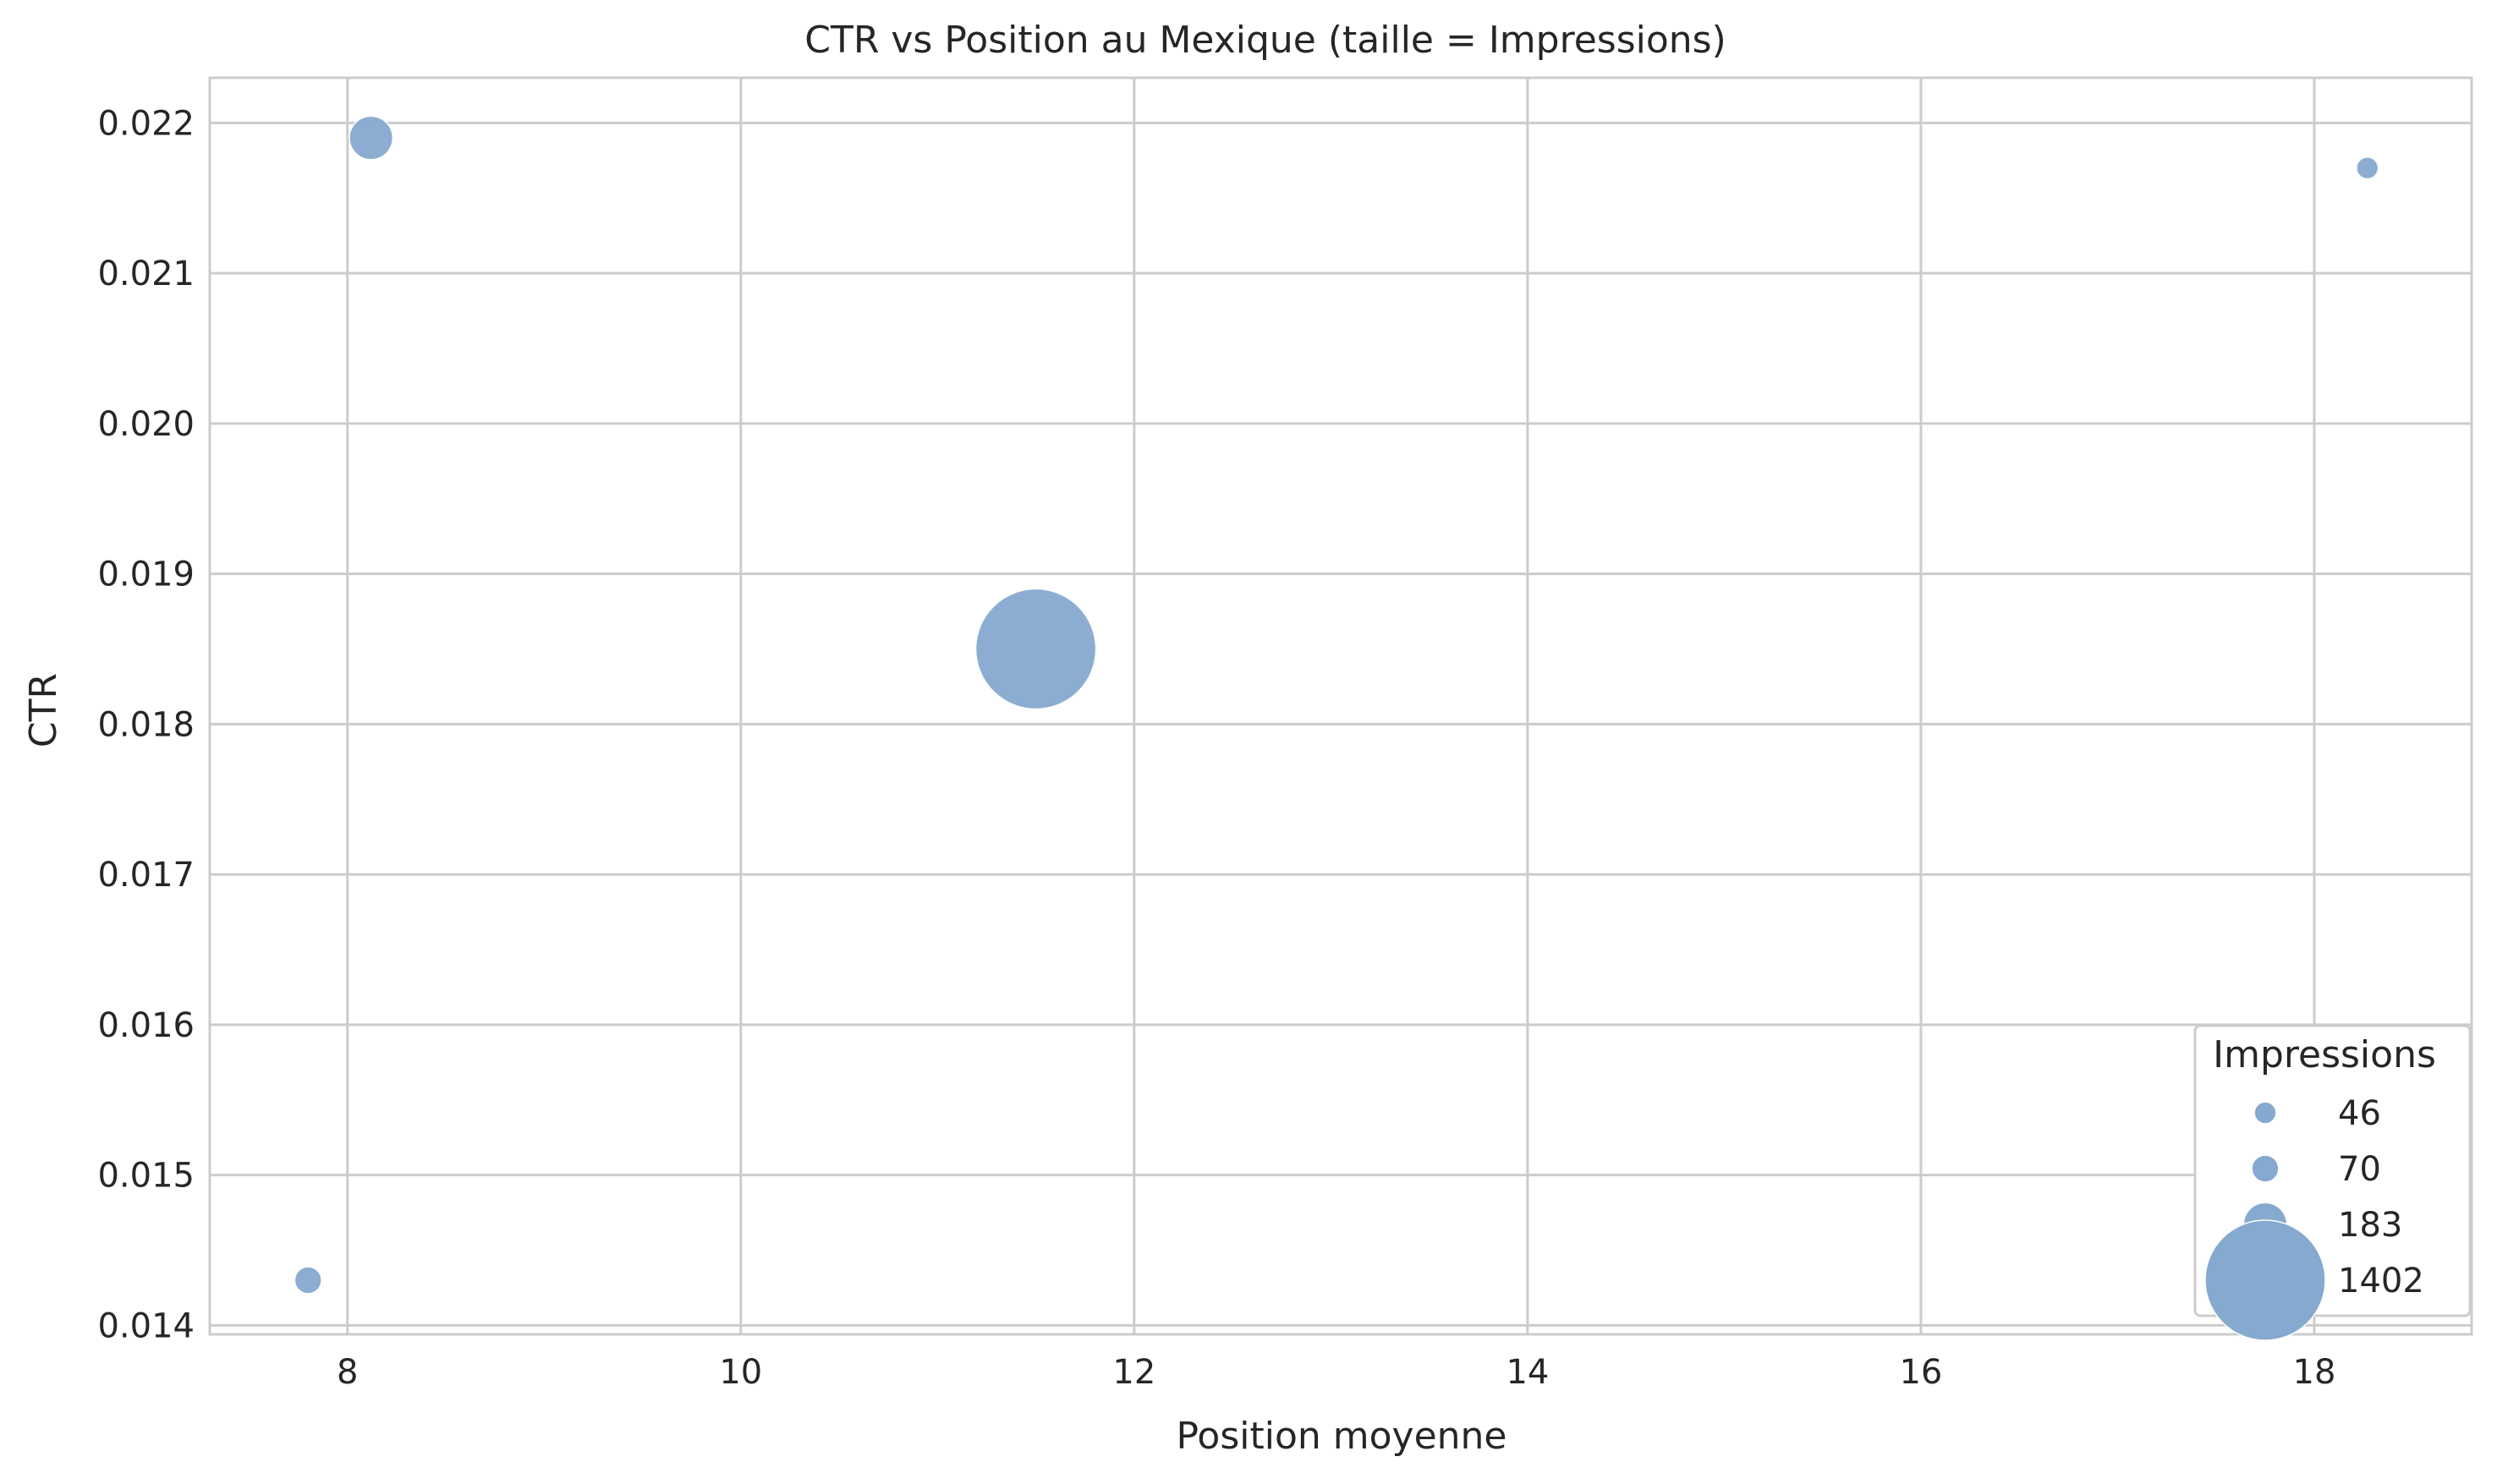  What do you see at coordinates (43, 710) in the screenshot?
I see `y-axis-label: CTR` at bounding box center [43, 710].